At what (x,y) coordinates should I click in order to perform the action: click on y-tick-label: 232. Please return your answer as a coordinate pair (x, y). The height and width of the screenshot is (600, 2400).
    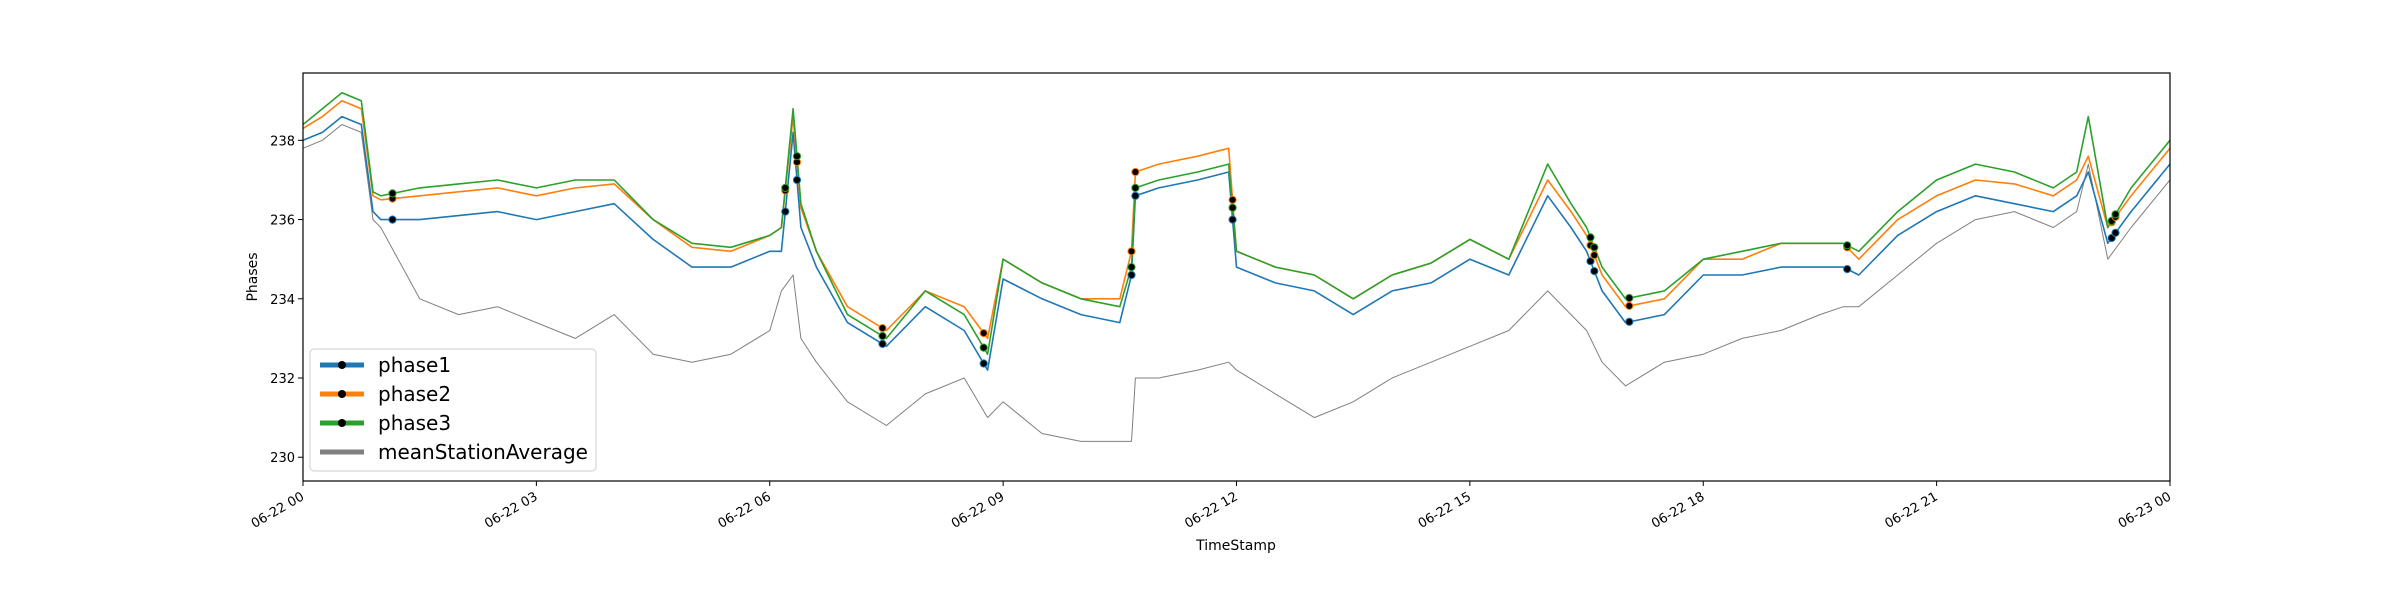
    Looking at the image, I should click on (282, 379).